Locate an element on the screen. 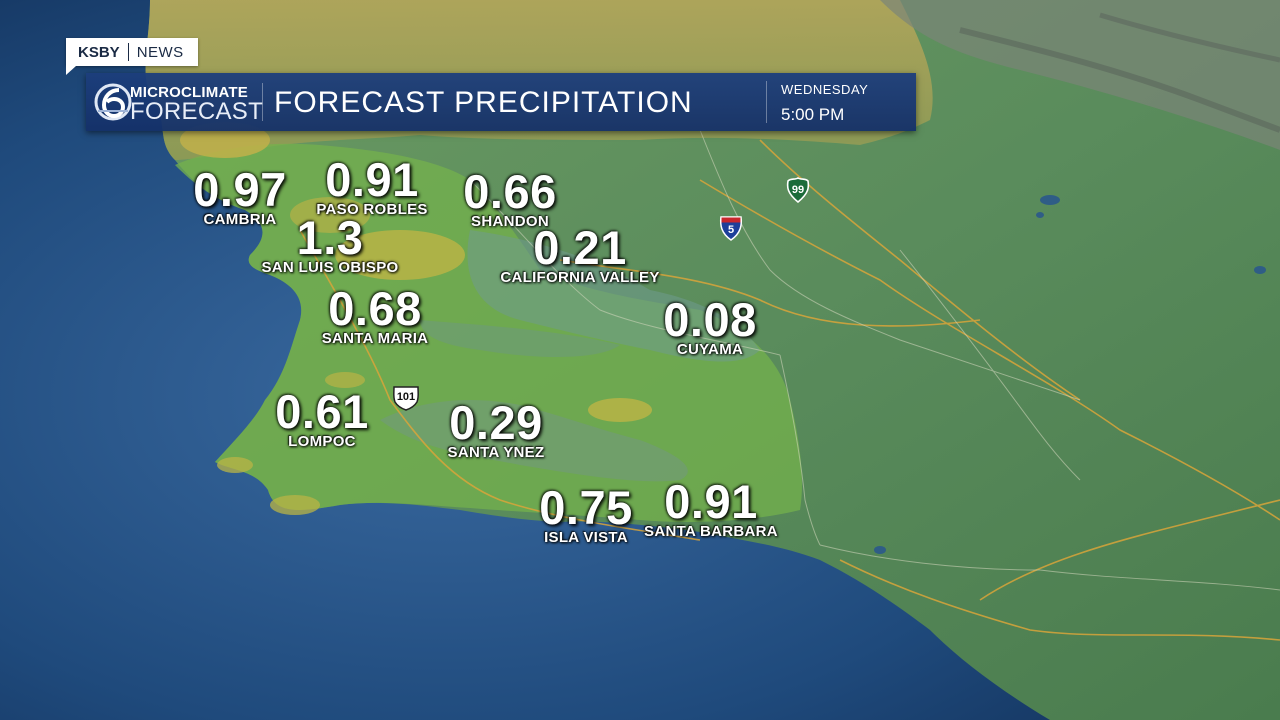  interstate-5-label: 5 is located at coordinates (731, 230).